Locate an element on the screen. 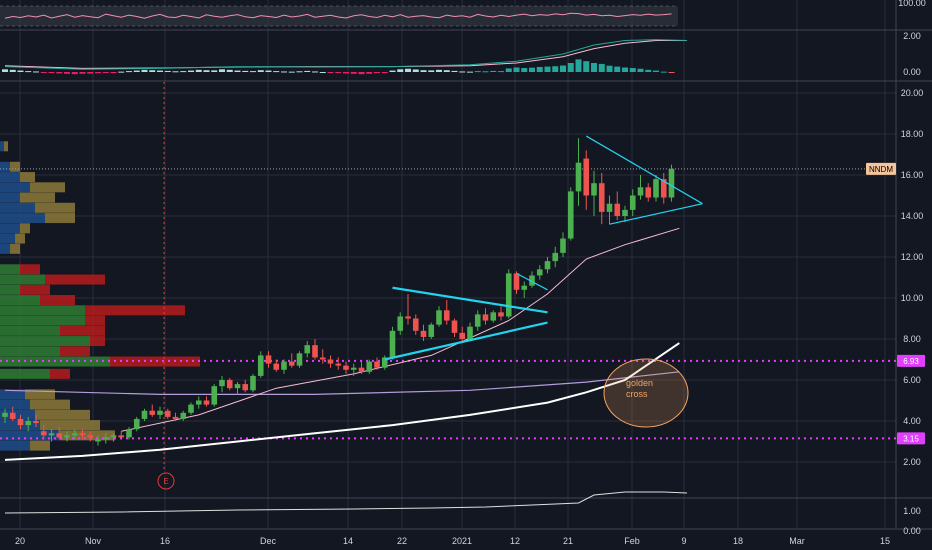 This screenshot has height=550, width=932. date-tick-label: 14 is located at coordinates (348, 541).